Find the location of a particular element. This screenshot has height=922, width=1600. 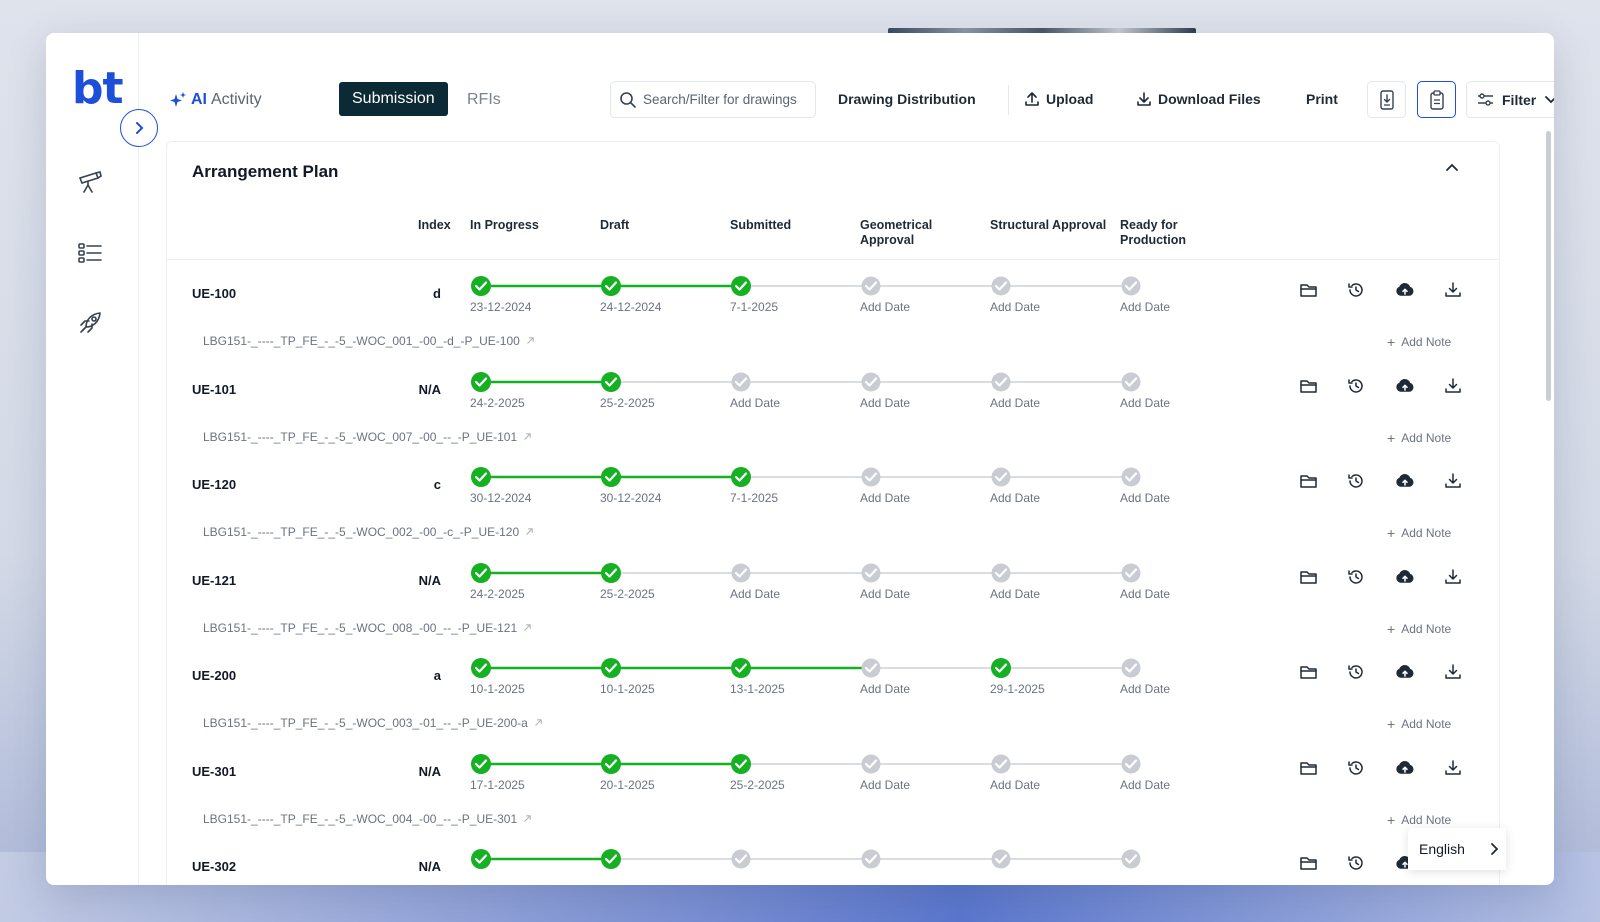

language-selector: English is located at coordinates (1457, 849).